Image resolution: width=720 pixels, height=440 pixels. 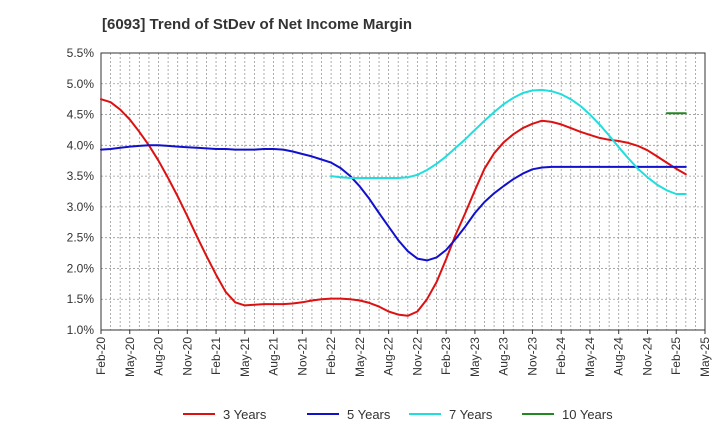 I want to click on x-tick-label: Feb-25, so click(x=676, y=356).